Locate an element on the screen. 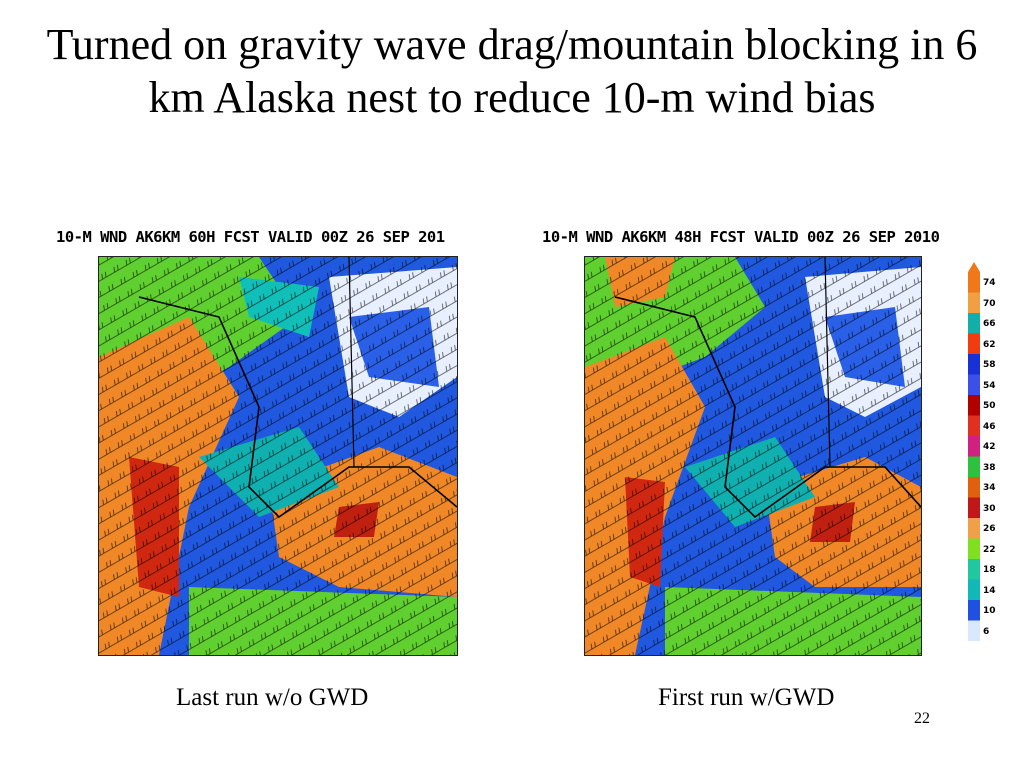 The image size is (1024, 768). colorbar-tick-label: 22 is located at coordinates (989, 549).